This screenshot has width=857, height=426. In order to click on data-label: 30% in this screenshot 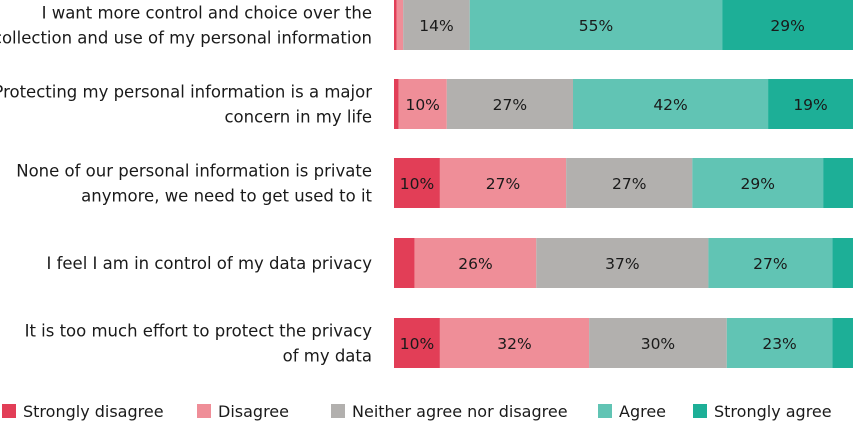, I will do `click(658, 344)`.